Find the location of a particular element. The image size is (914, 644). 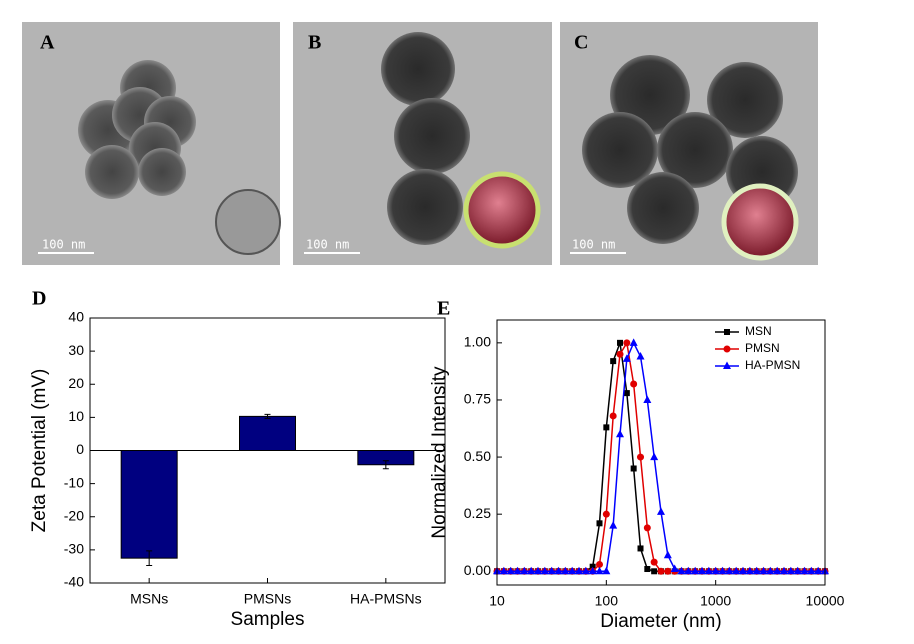

y-tick-label: 0 is located at coordinates (80, 449).